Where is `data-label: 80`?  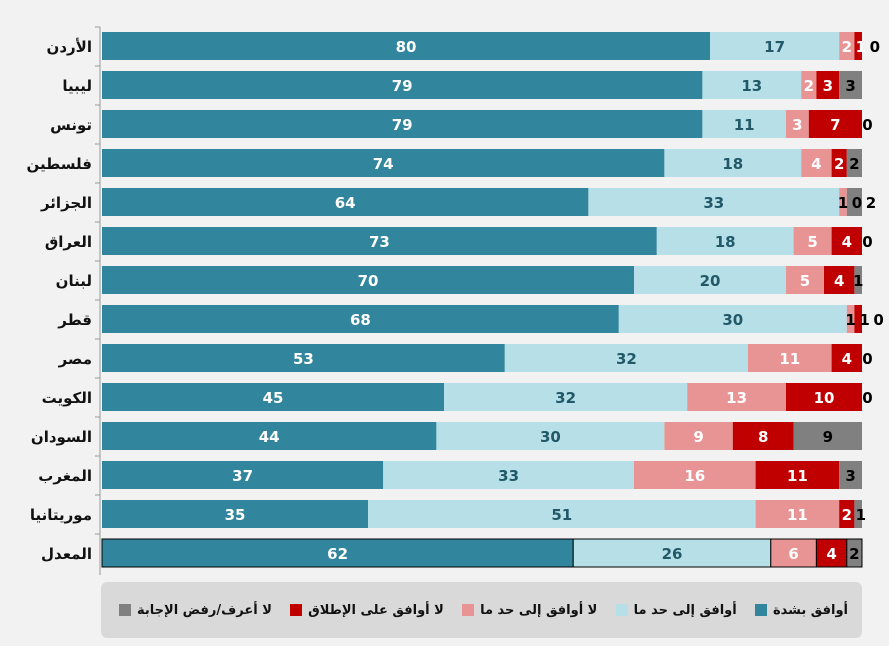 data-label: 80 is located at coordinates (406, 47).